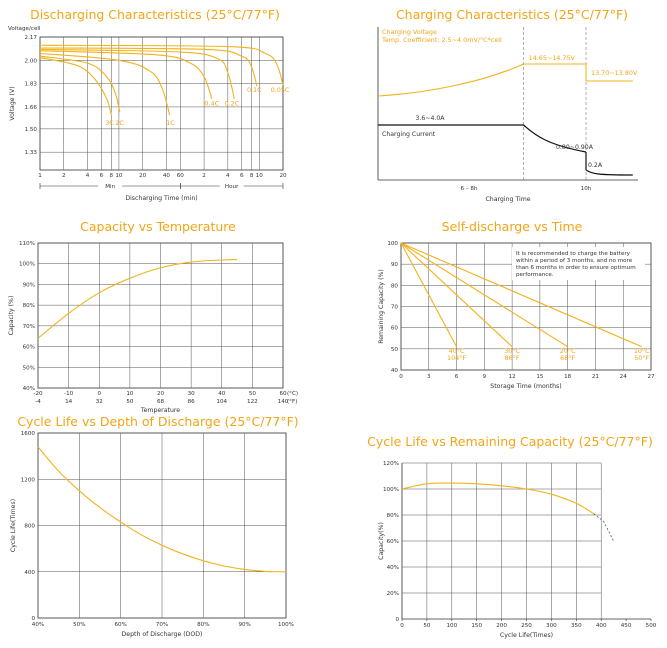 Image resolution: width=667 pixels, height=648 pixels. Describe the element at coordinates (651, 626) in the screenshot. I see `x-tick-label: 500` at that location.